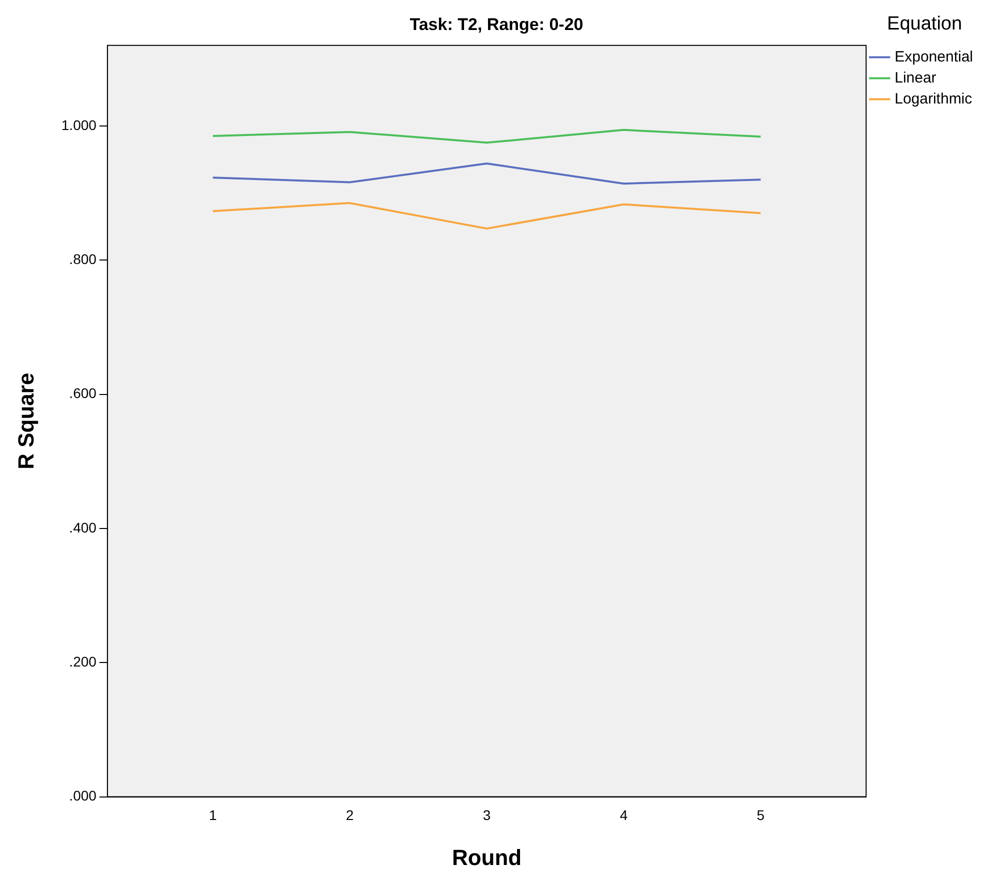  I want to click on x-tick-label: 3, so click(486, 815).